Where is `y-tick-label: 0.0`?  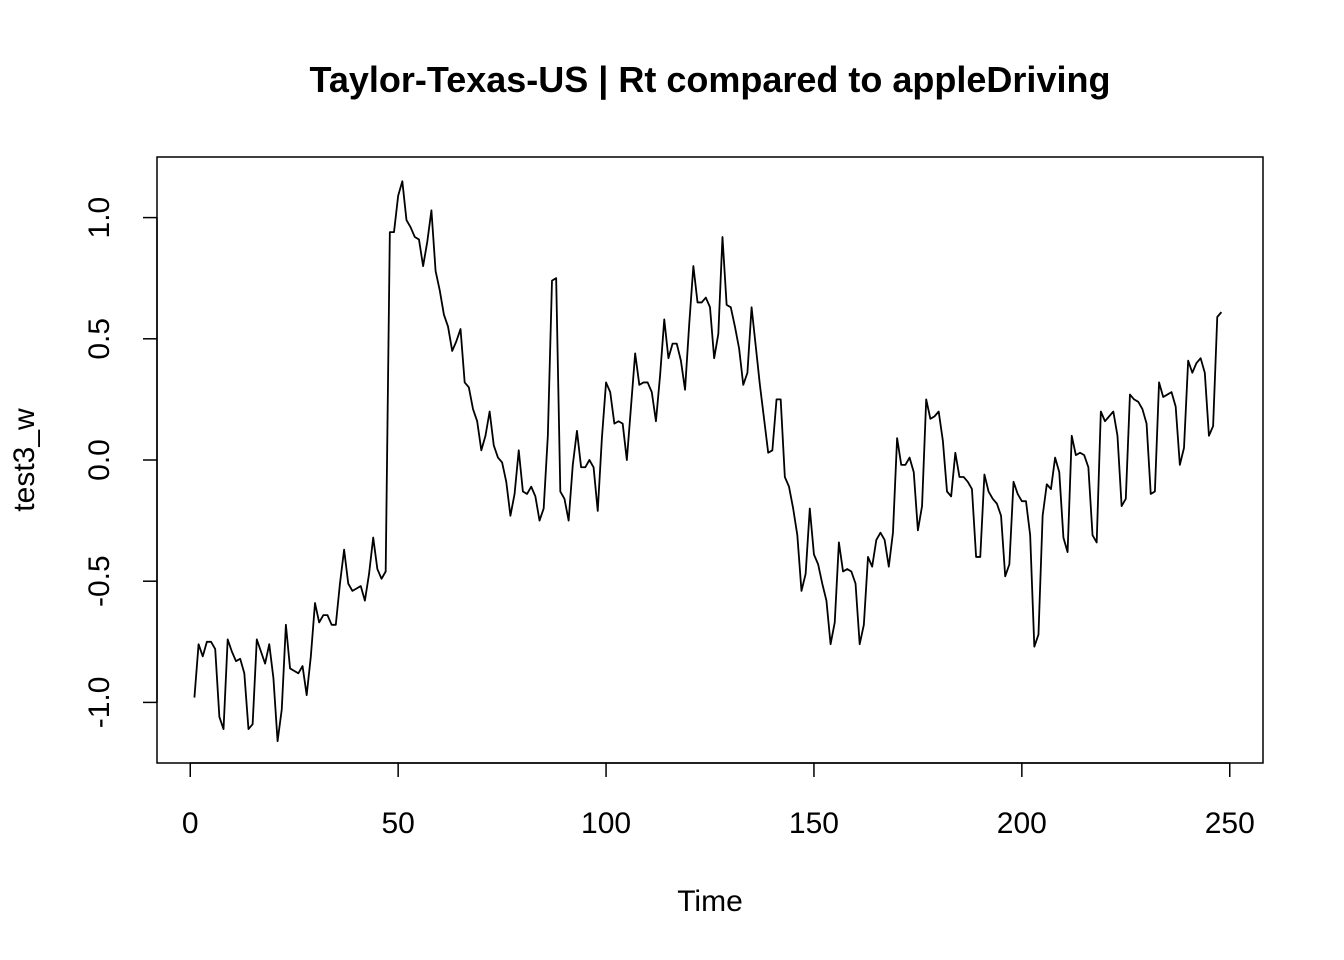
y-tick-label: 0.0 is located at coordinates (99, 460).